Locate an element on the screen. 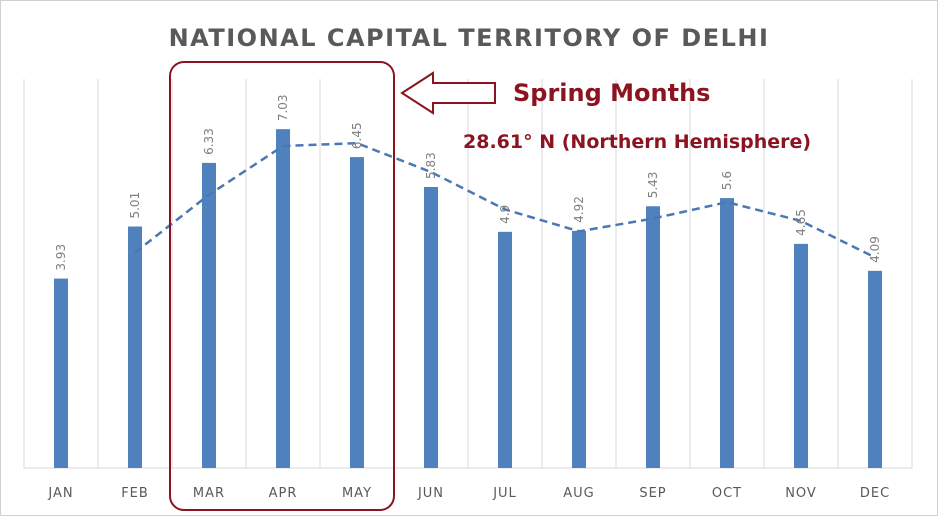 The height and width of the screenshot is (521, 940). bar-may is located at coordinates (357, 313).